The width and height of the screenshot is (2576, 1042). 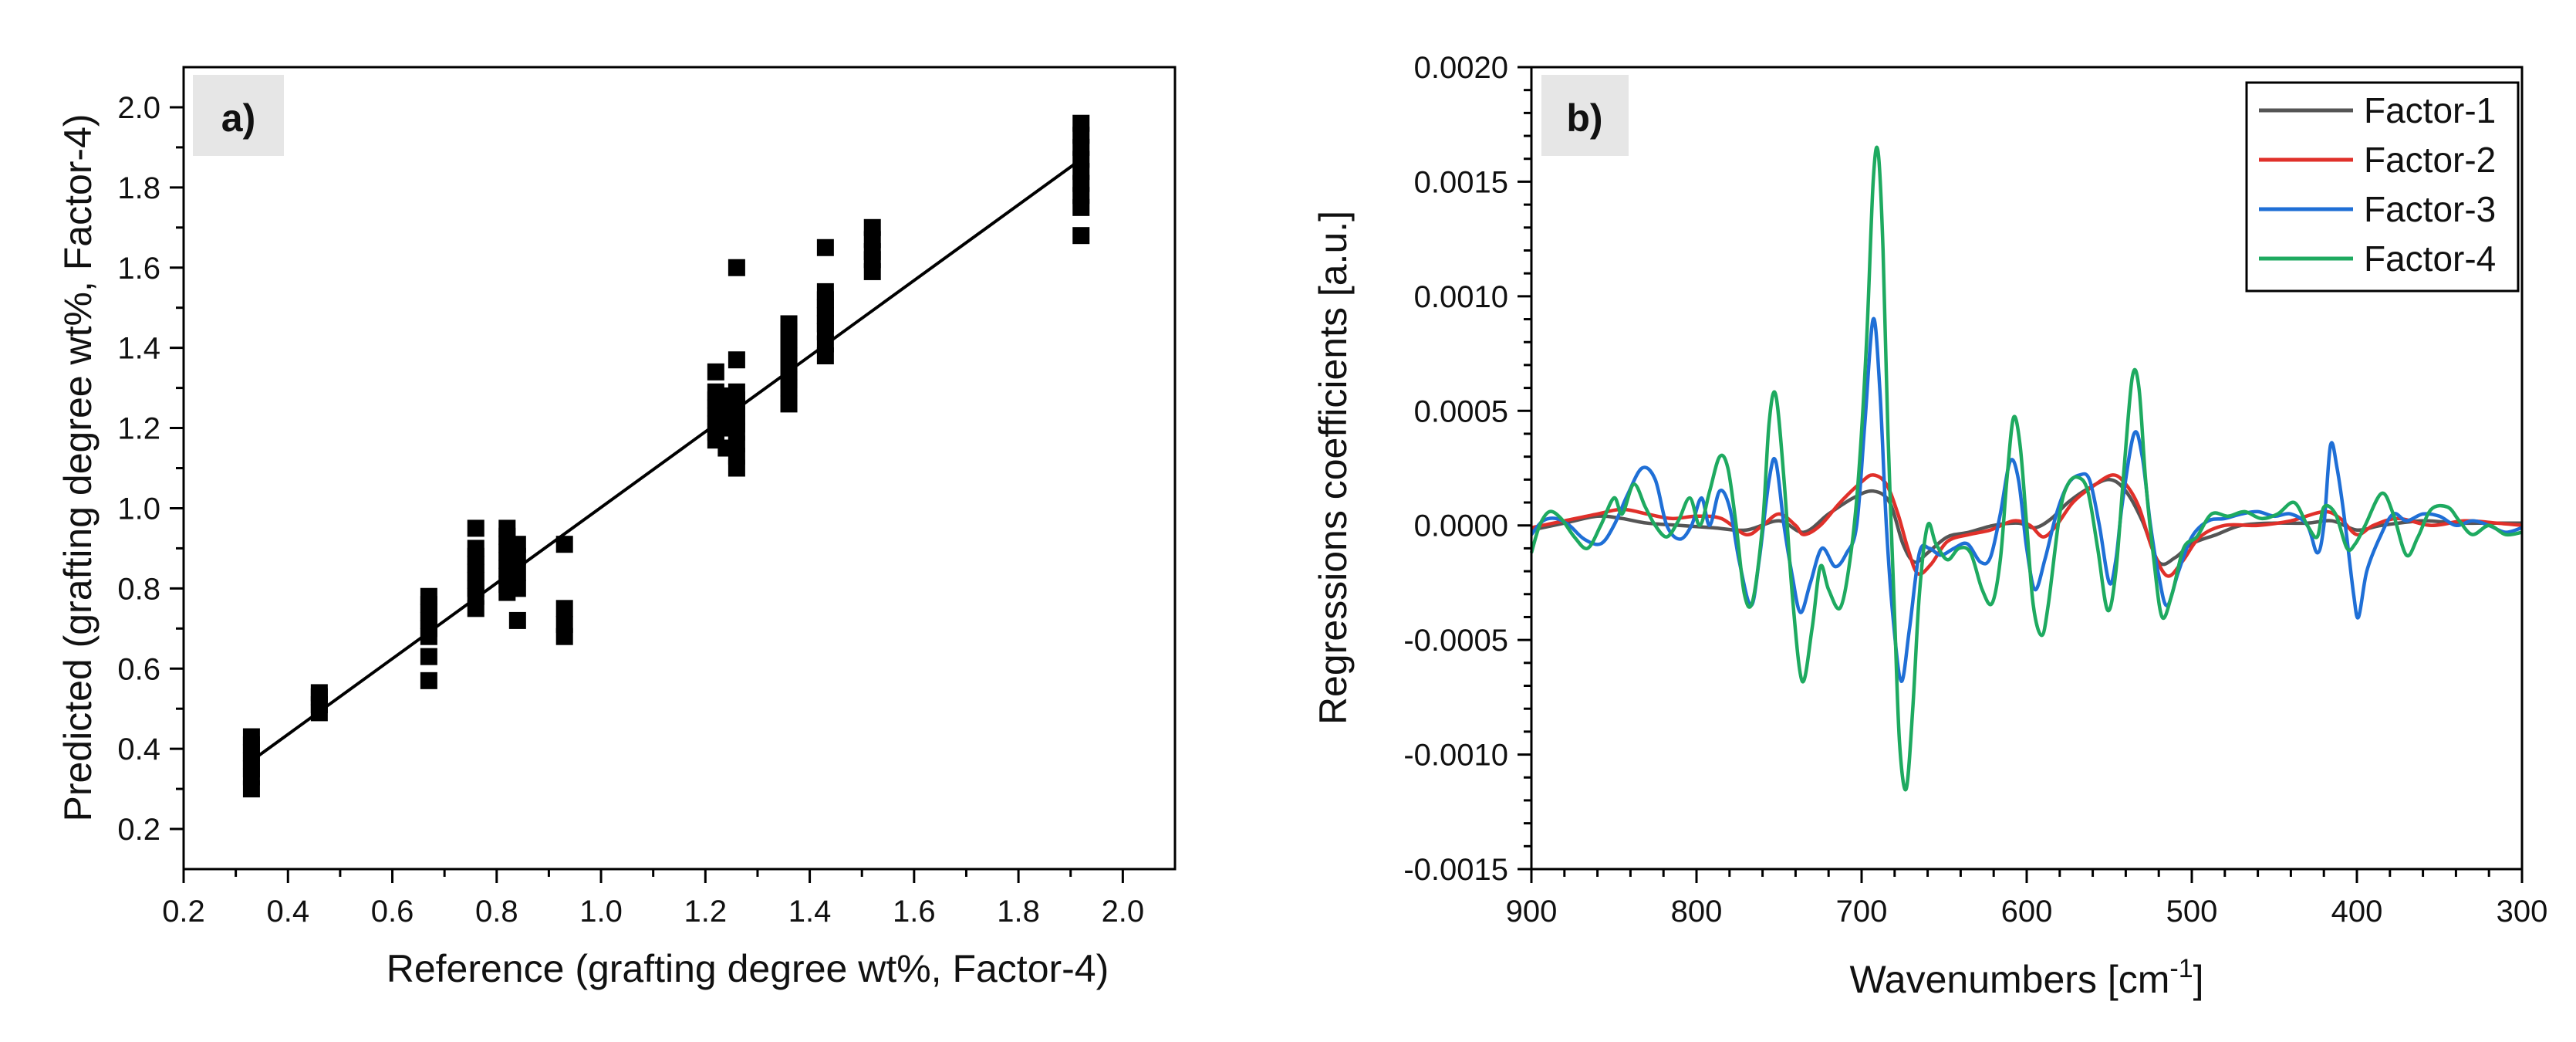 What do you see at coordinates (1461, 182) in the screenshot?
I see `panel-b-y-tick-label: 0.0015` at bounding box center [1461, 182].